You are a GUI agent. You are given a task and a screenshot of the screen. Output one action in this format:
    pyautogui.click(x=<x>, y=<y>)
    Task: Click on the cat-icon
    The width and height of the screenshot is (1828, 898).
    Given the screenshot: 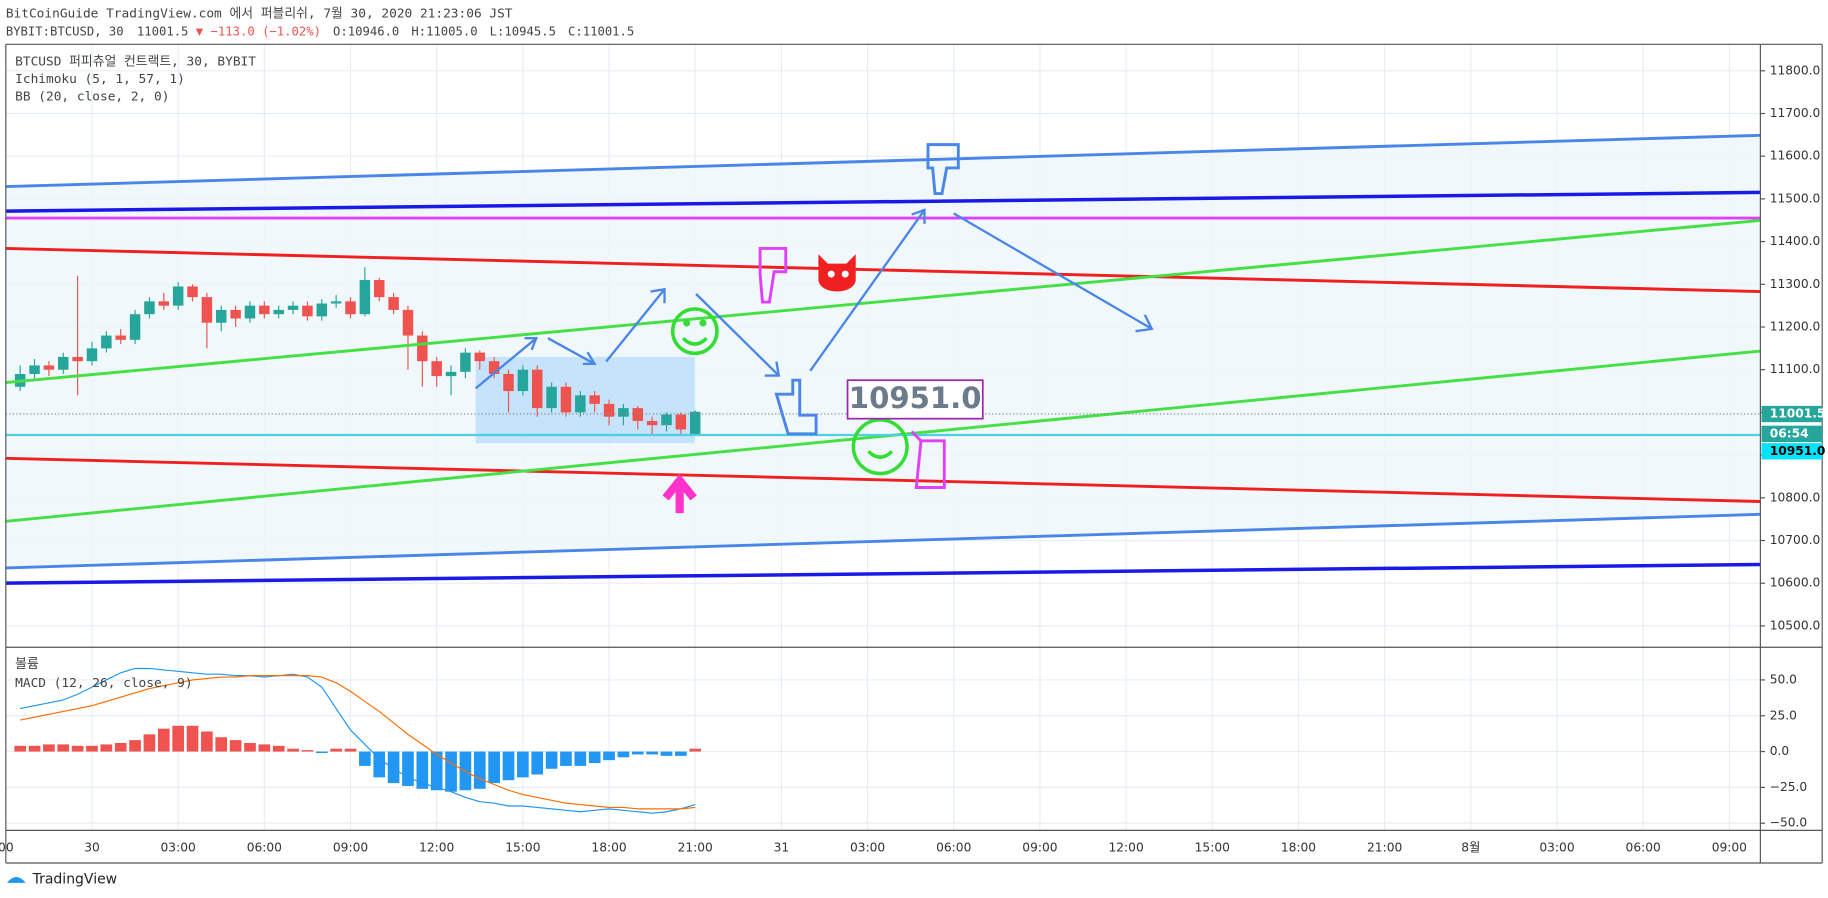 What is the action you would take?
    pyautogui.click(x=837, y=273)
    